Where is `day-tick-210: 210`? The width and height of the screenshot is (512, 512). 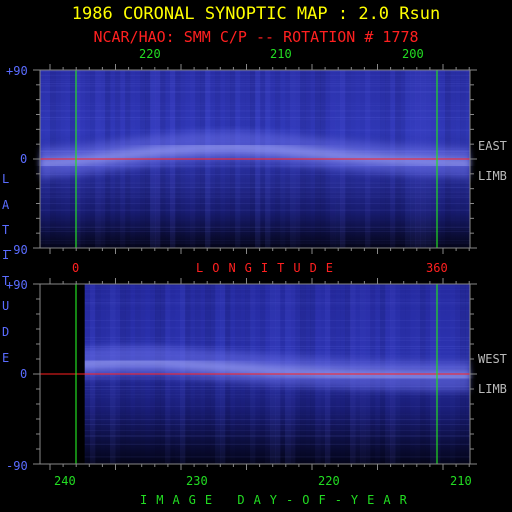 day-tick-210: 210 is located at coordinates (461, 481).